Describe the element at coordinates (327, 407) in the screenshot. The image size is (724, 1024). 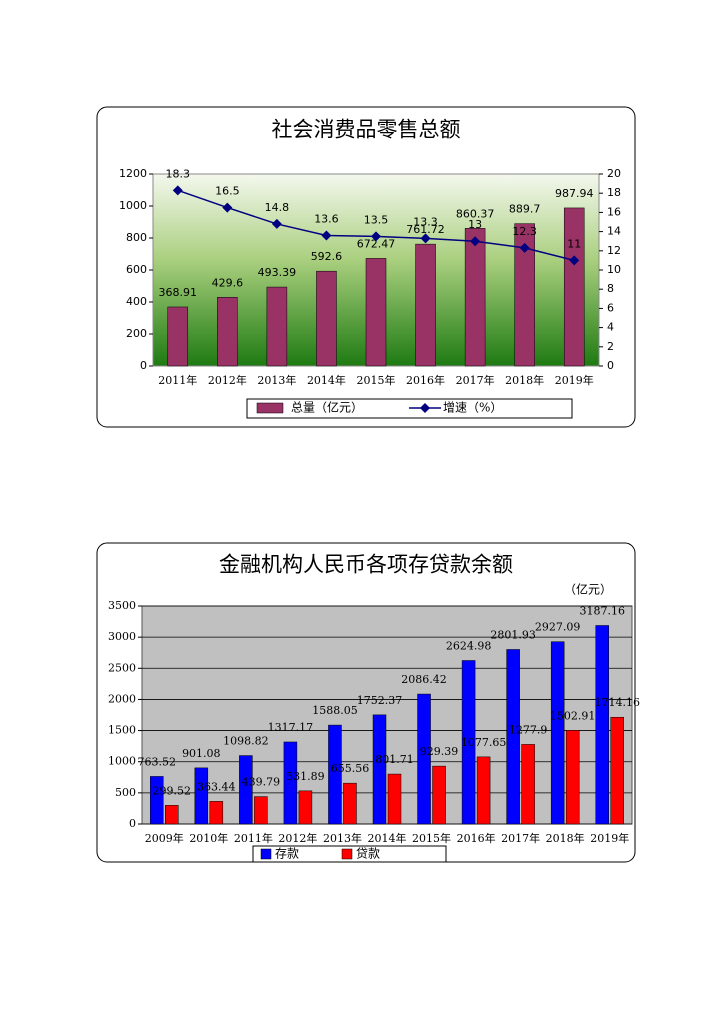
I see `legend-label: 总量（亿元）` at that location.